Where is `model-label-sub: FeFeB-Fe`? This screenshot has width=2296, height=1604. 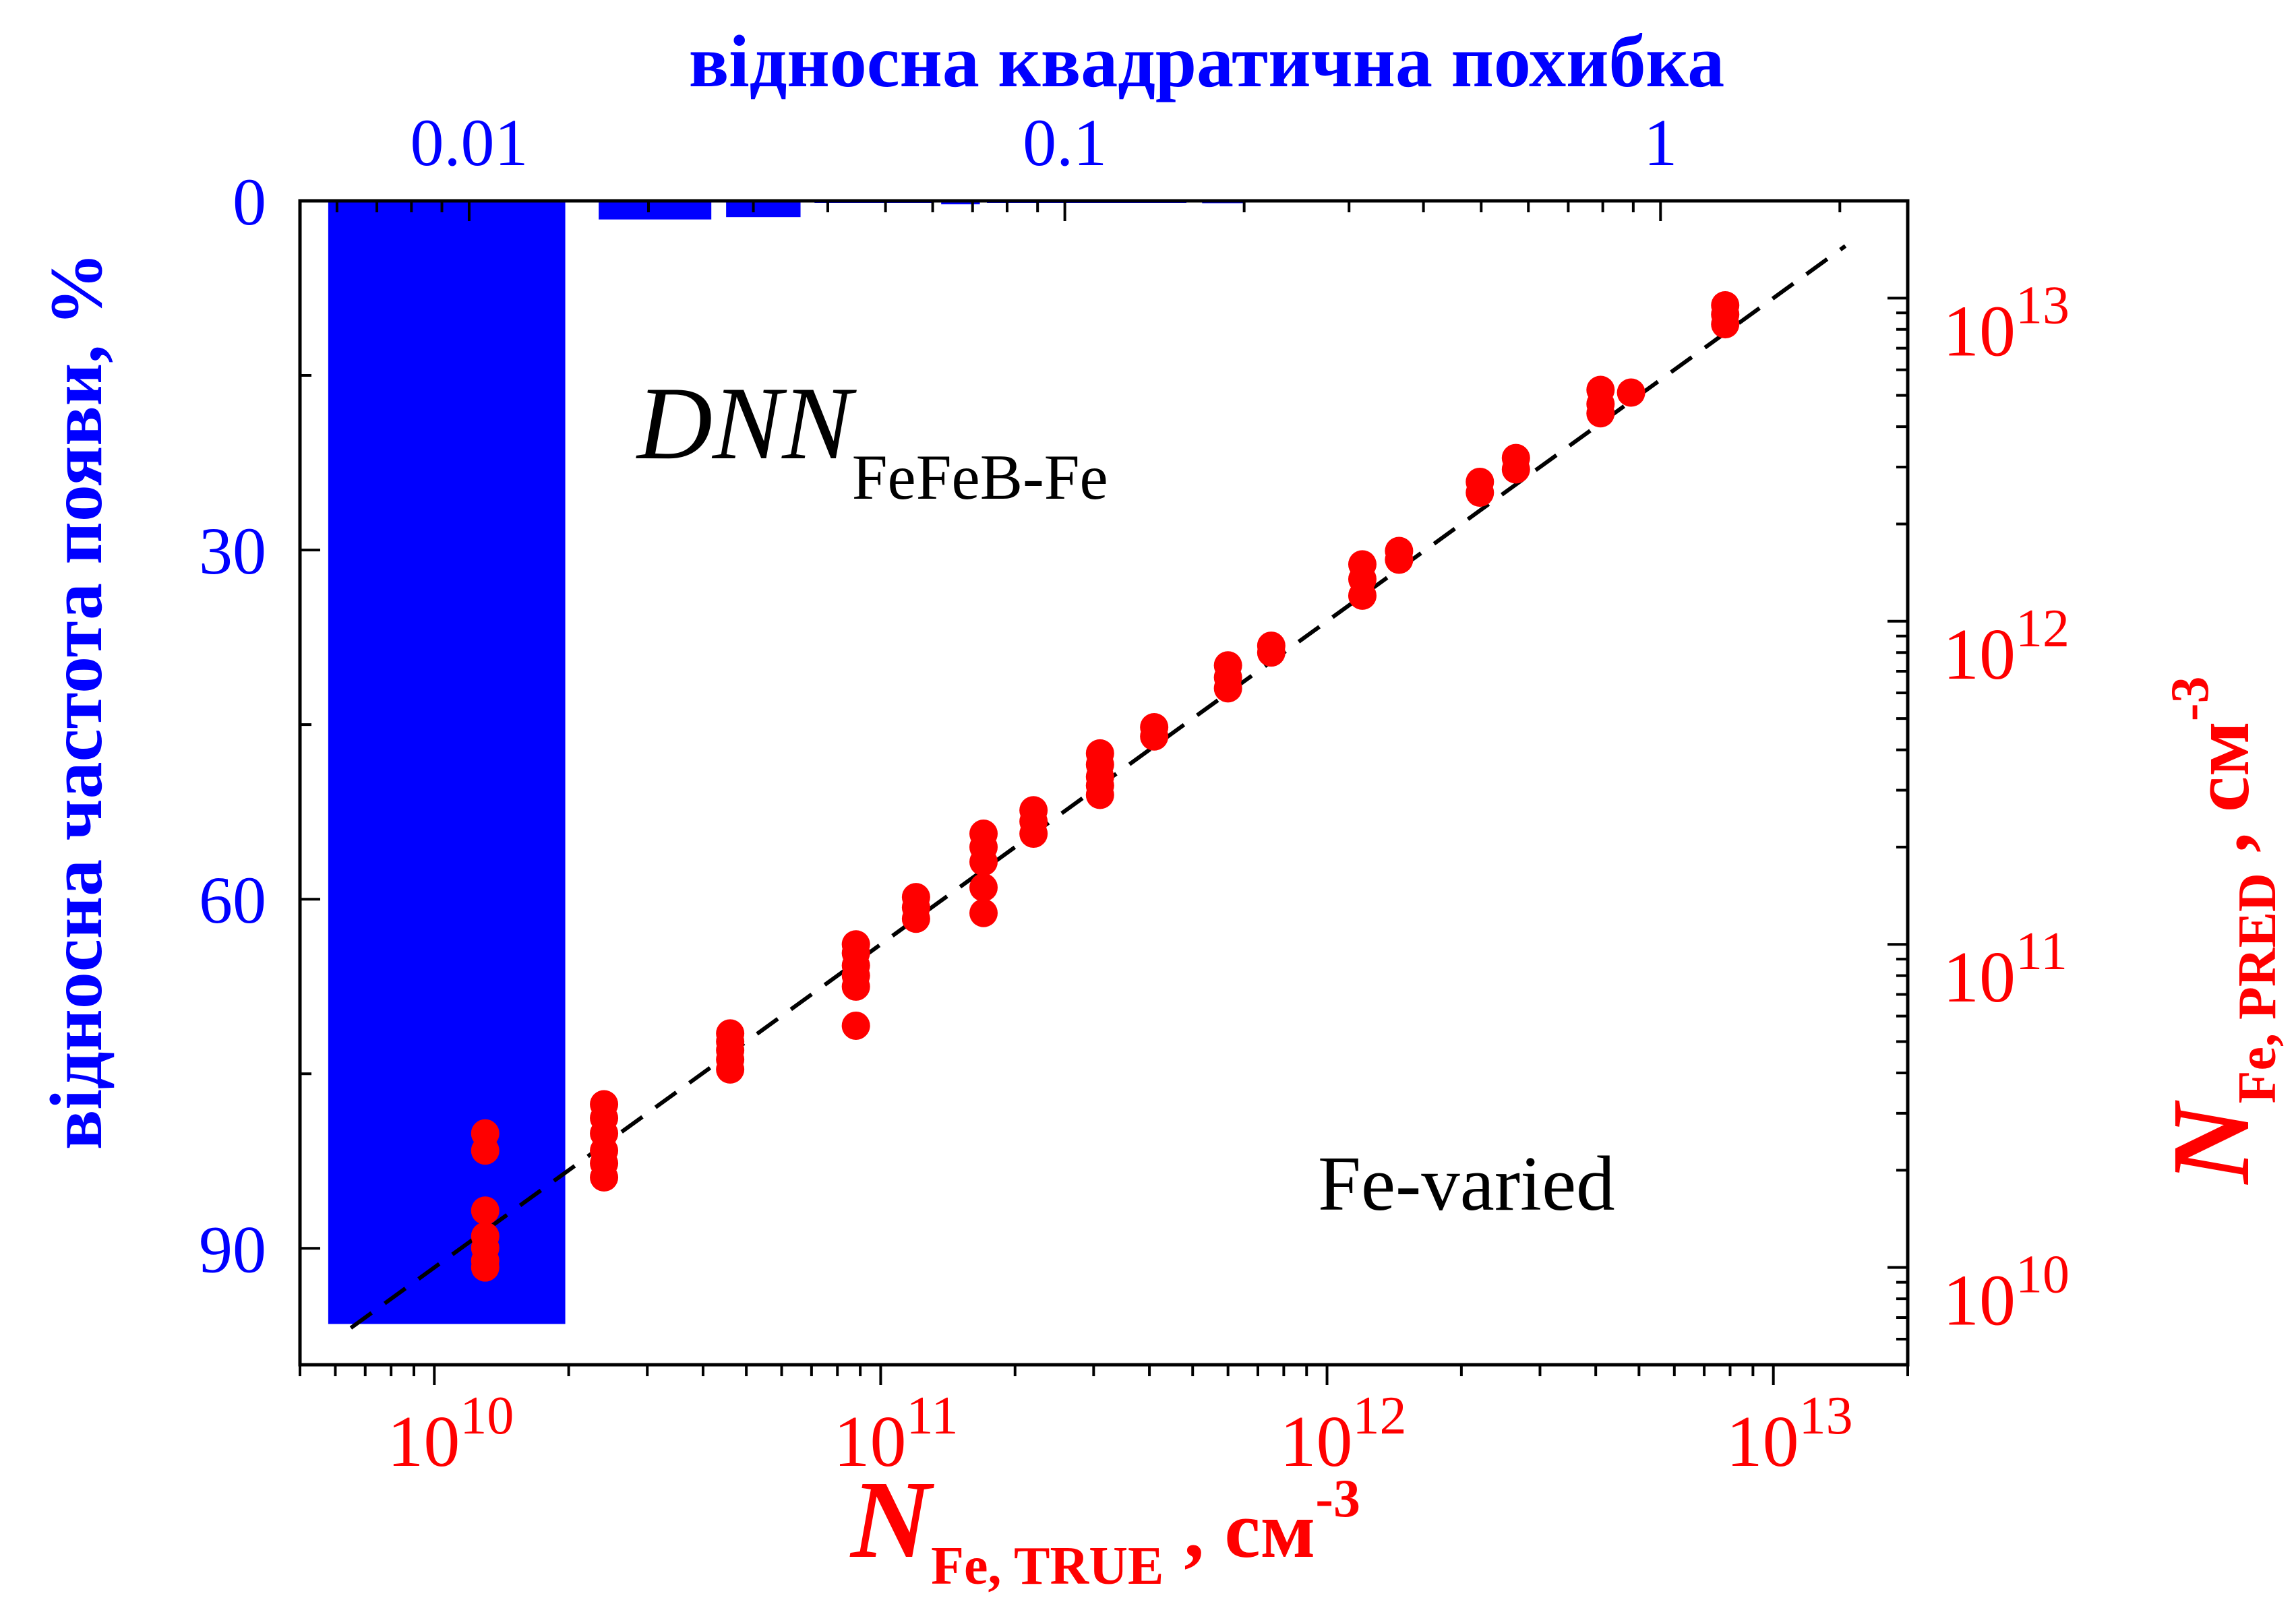
model-label-sub: FeFeB-Fe is located at coordinates (980, 477).